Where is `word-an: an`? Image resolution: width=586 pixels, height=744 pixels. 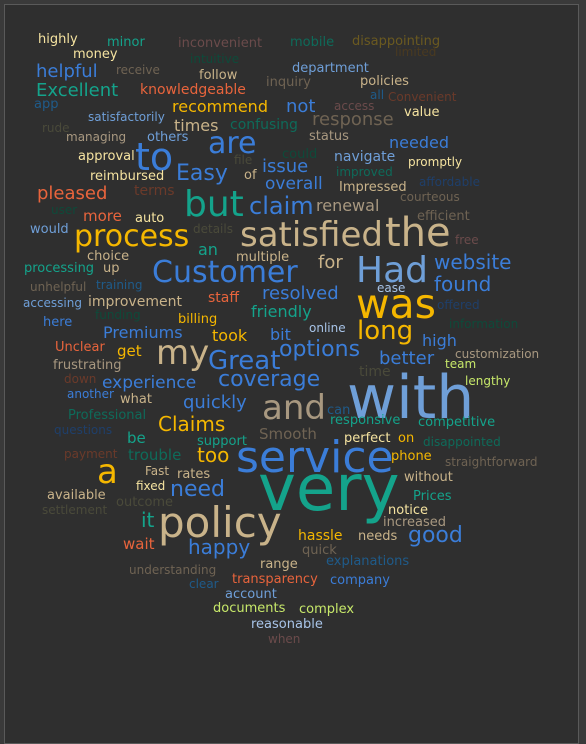 word-an: an is located at coordinates (208, 249).